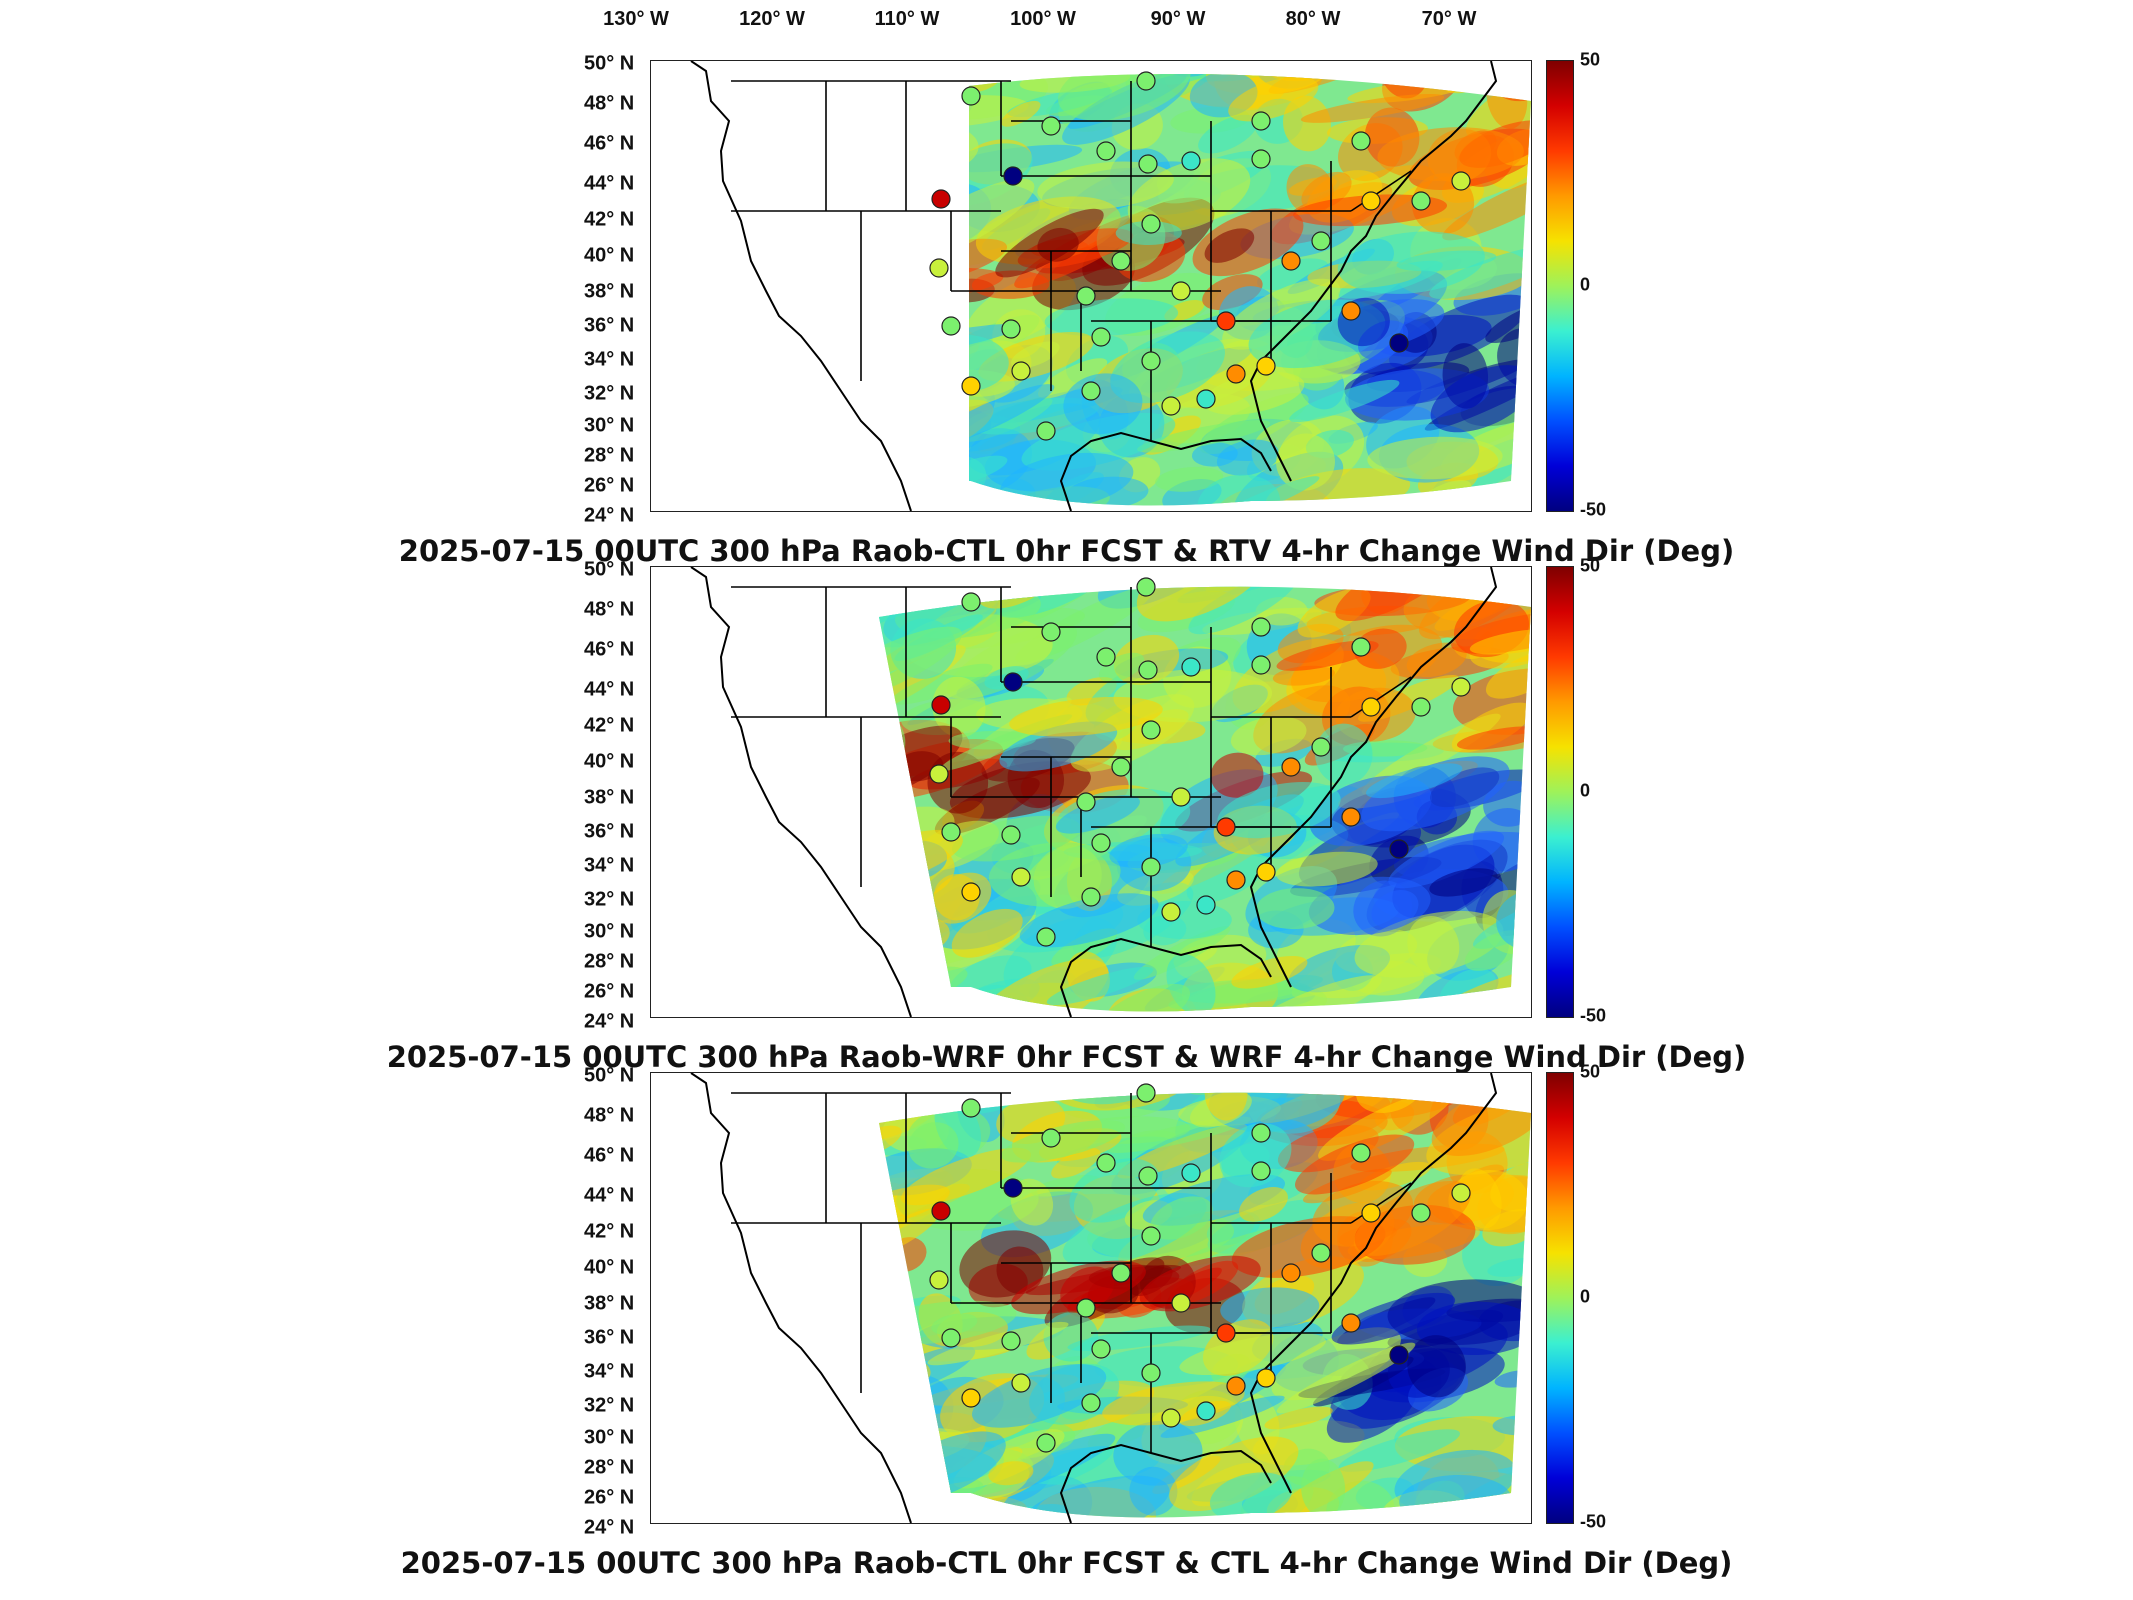  What do you see at coordinates (609, 725) in the screenshot?
I see `latitude-label: 42° N` at bounding box center [609, 725].